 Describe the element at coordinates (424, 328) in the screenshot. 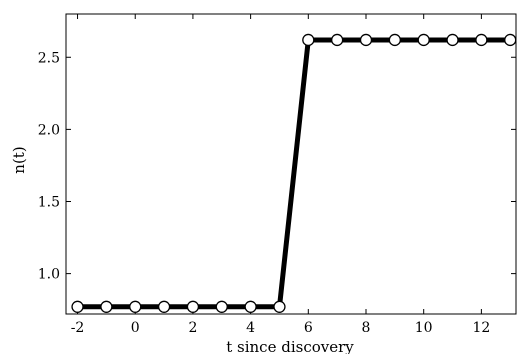

I see `x-tick-label: 10` at that location.